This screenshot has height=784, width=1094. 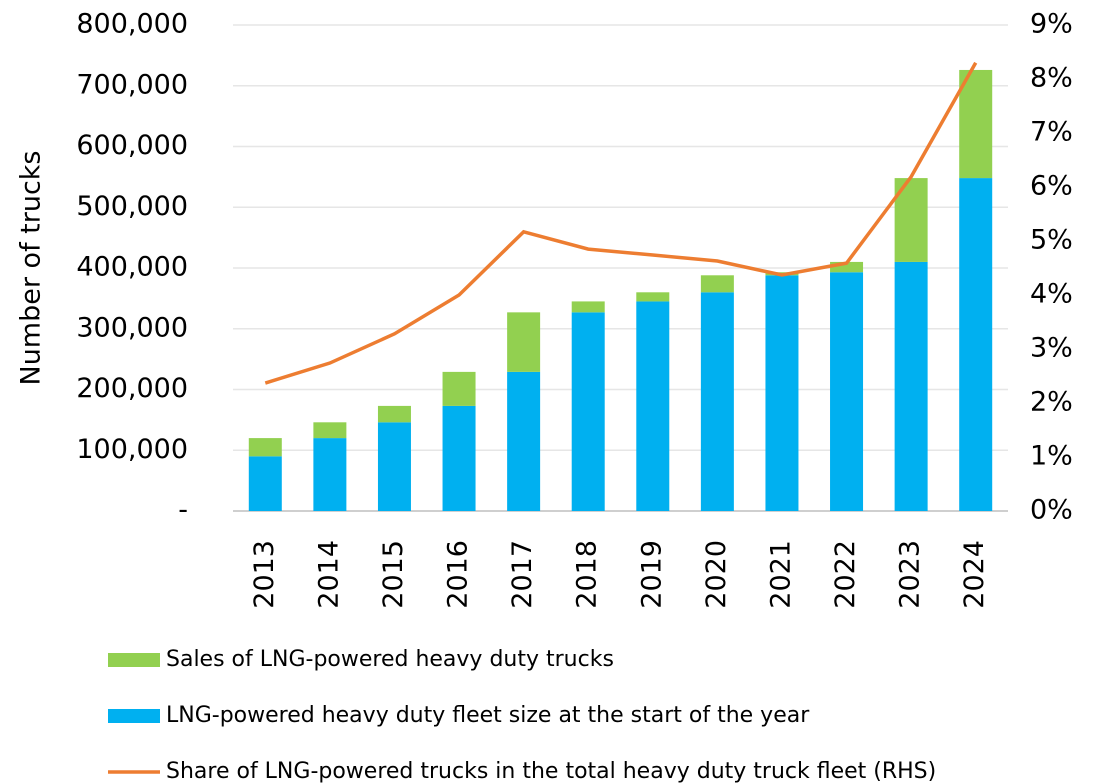 I want to click on y-tick-label: 500,000, so click(x=132, y=206).